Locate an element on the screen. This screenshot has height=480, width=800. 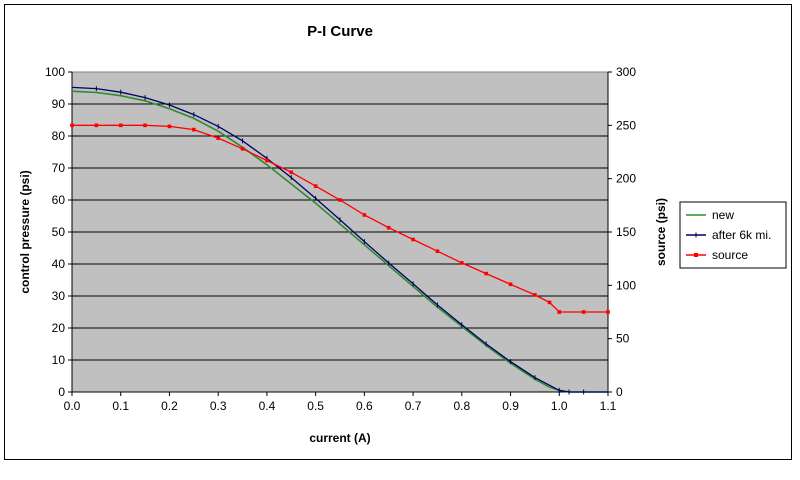
y-tick-label: 0 is located at coordinates (61, 392).